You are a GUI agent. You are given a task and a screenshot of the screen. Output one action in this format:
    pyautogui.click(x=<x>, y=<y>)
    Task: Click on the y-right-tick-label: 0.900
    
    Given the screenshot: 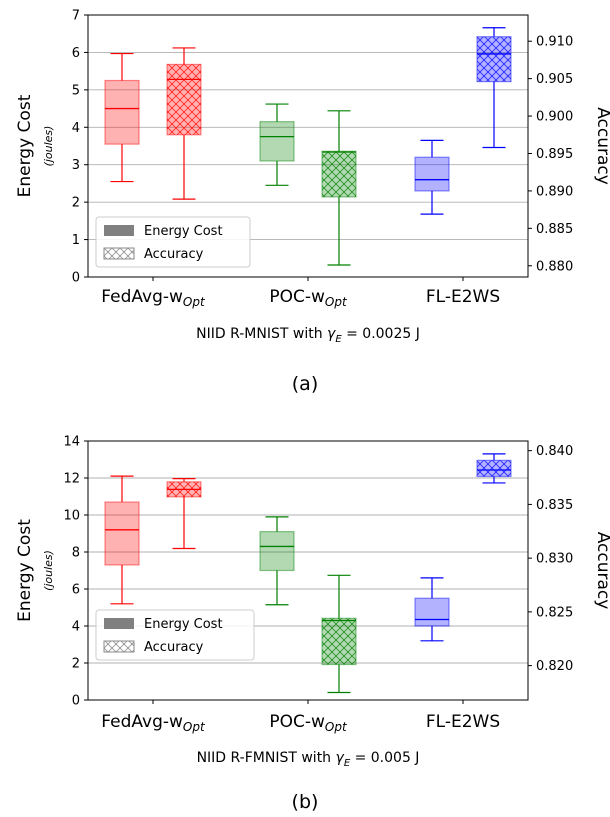 What is the action you would take?
    pyautogui.click(x=554, y=117)
    